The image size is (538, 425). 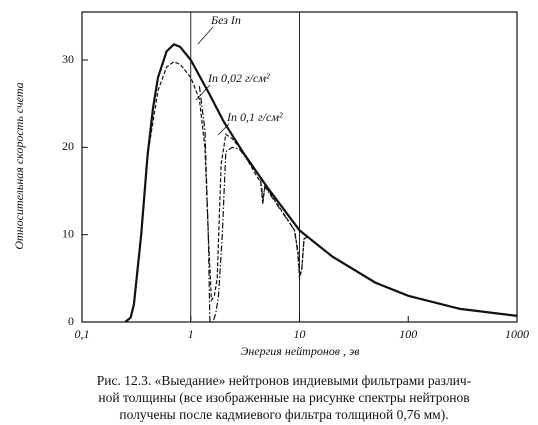 What do you see at coordinates (254, 117) in the screenshot?
I see `series-label: In 0,1 г/см²` at bounding box center [254, 117].